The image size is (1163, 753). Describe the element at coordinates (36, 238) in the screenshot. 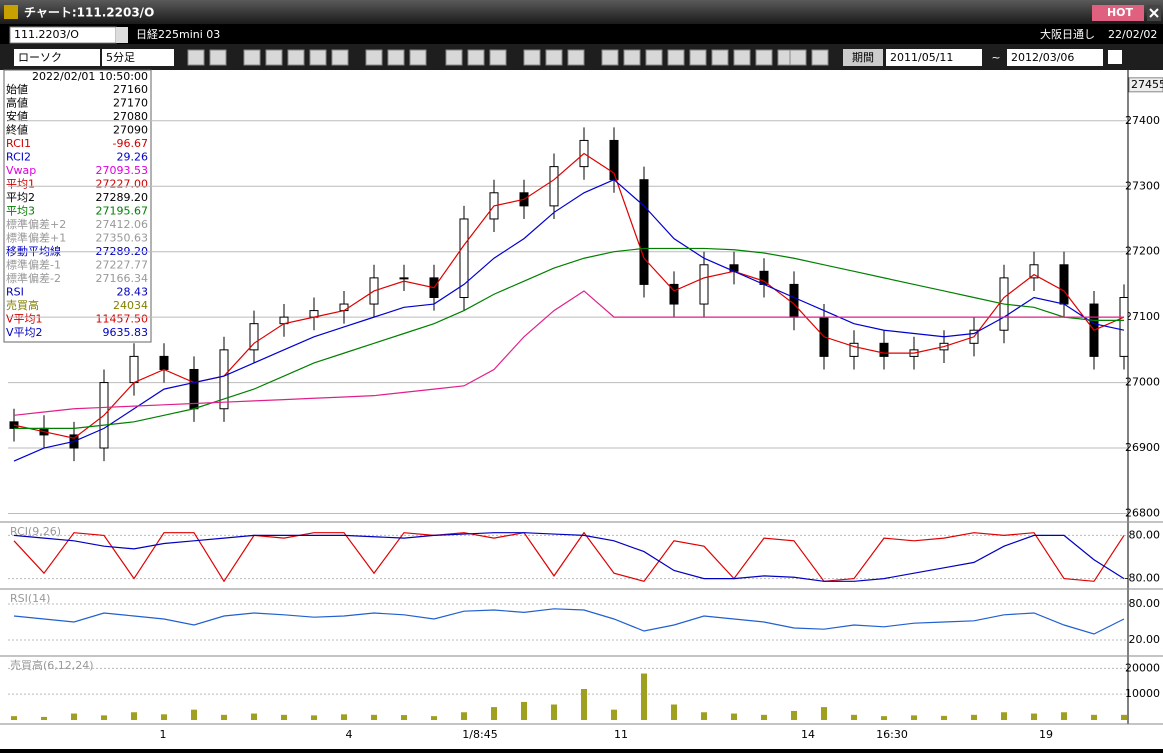

I see `info-label: 標準偏差+1` at that location.